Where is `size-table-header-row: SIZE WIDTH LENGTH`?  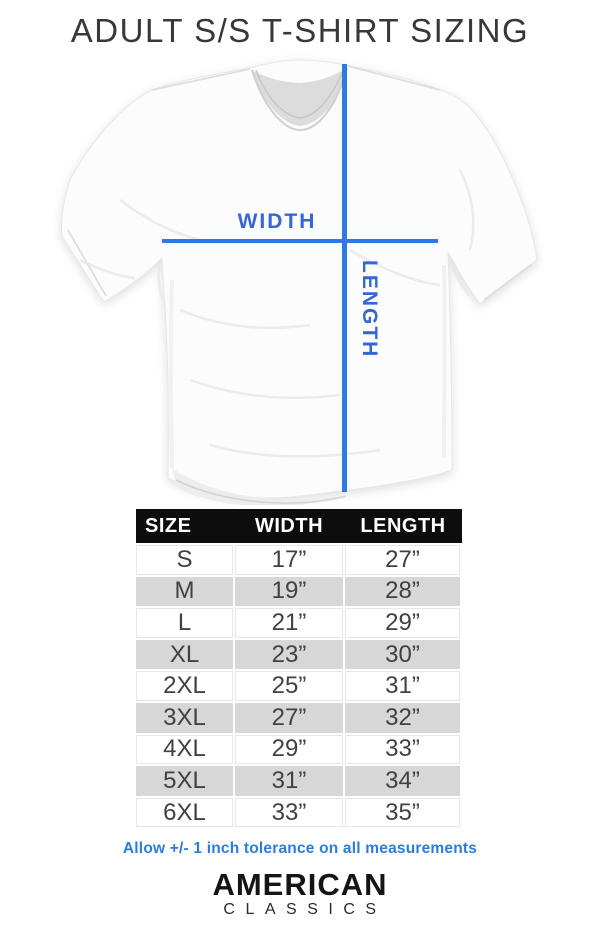 size-table-header-row: SIZE WIDTH LENGTH is located at coordinates (299, 526).